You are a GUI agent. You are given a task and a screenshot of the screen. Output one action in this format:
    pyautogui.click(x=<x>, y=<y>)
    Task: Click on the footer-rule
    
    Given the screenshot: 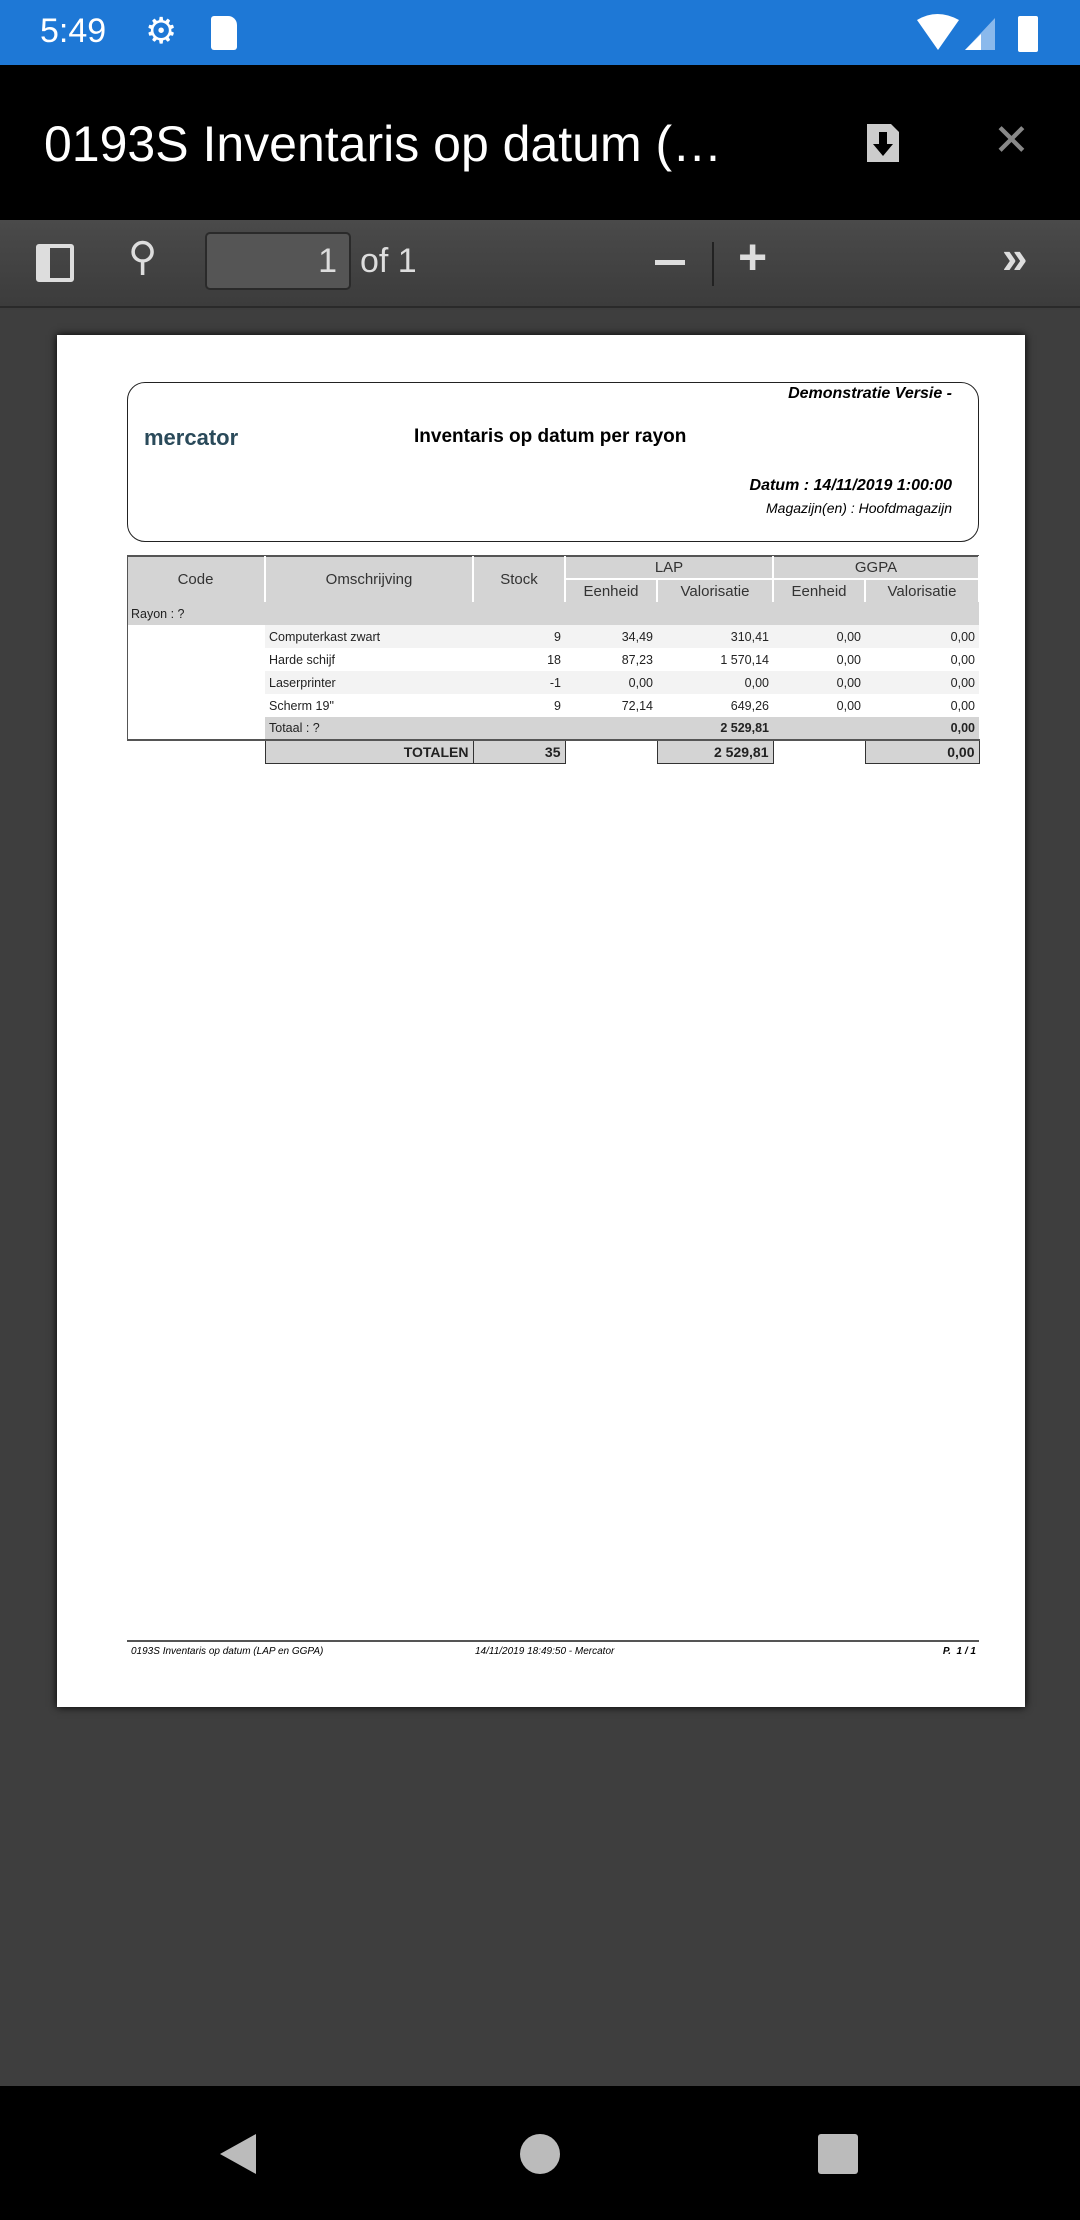 What is the action you would take?
    pyautogui.click(x=553, y=1641)
    